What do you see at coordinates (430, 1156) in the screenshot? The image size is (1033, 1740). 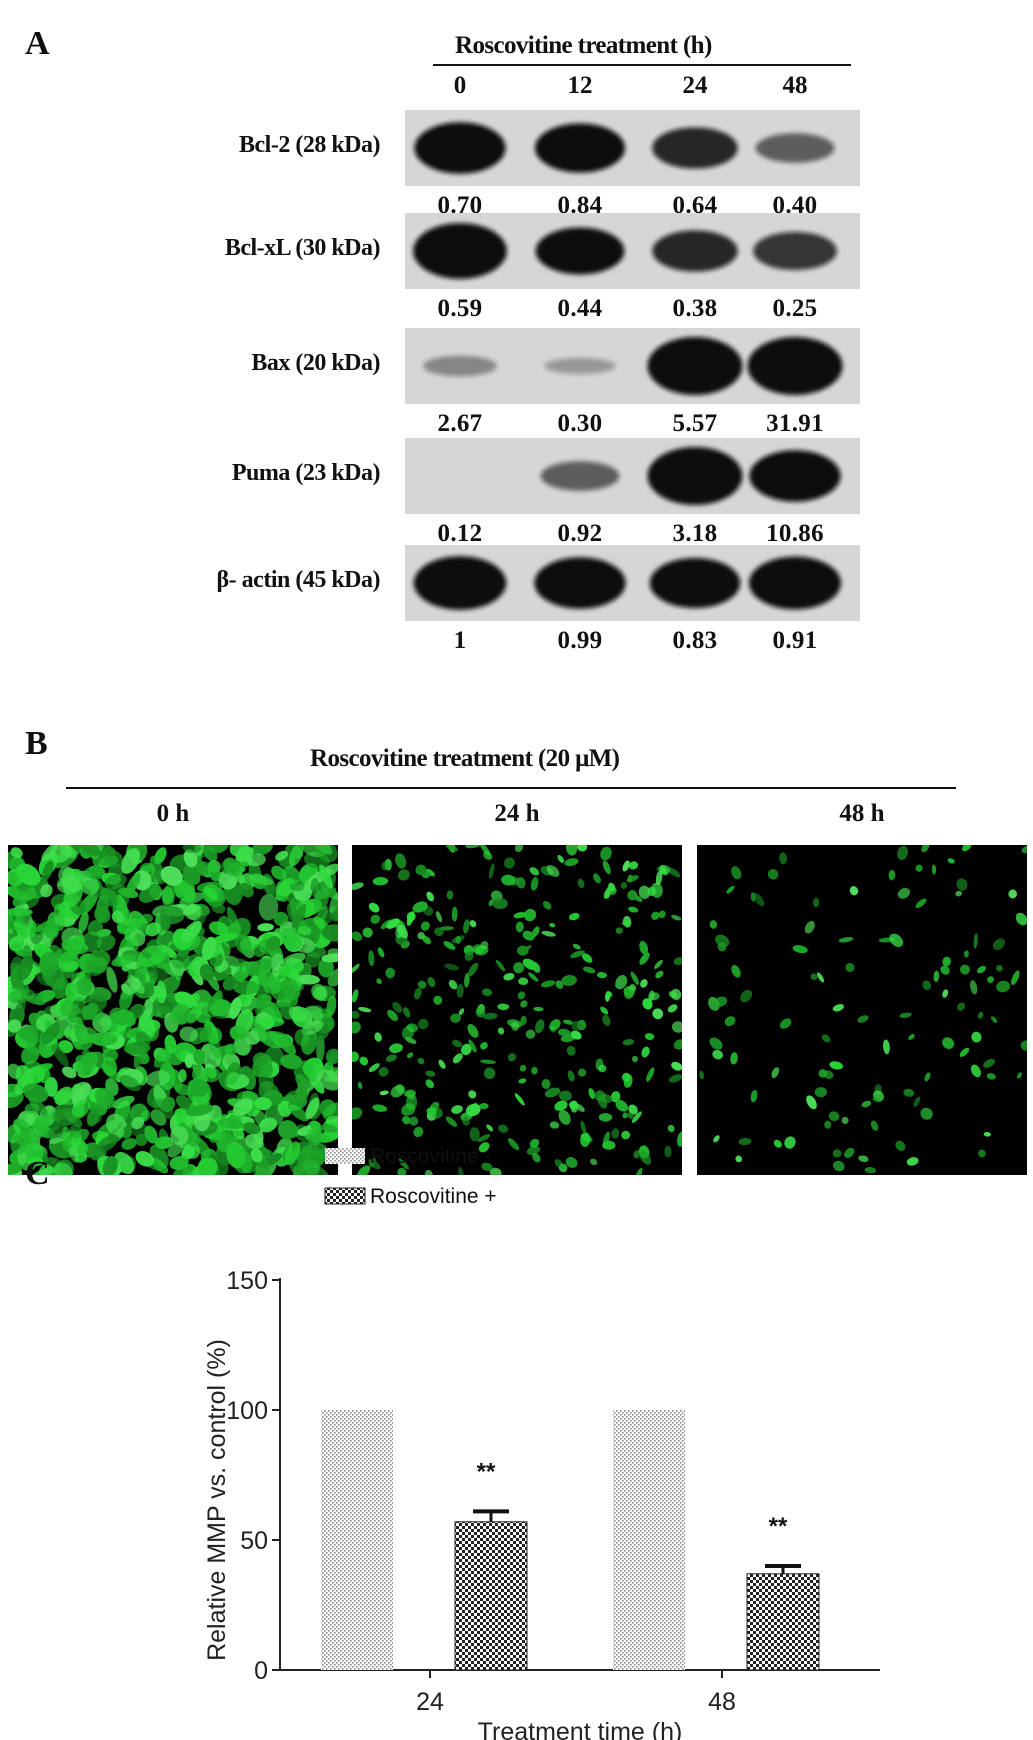 I see `legend-label-minus: Roscovitine -` at bounding box center [430, 1156].